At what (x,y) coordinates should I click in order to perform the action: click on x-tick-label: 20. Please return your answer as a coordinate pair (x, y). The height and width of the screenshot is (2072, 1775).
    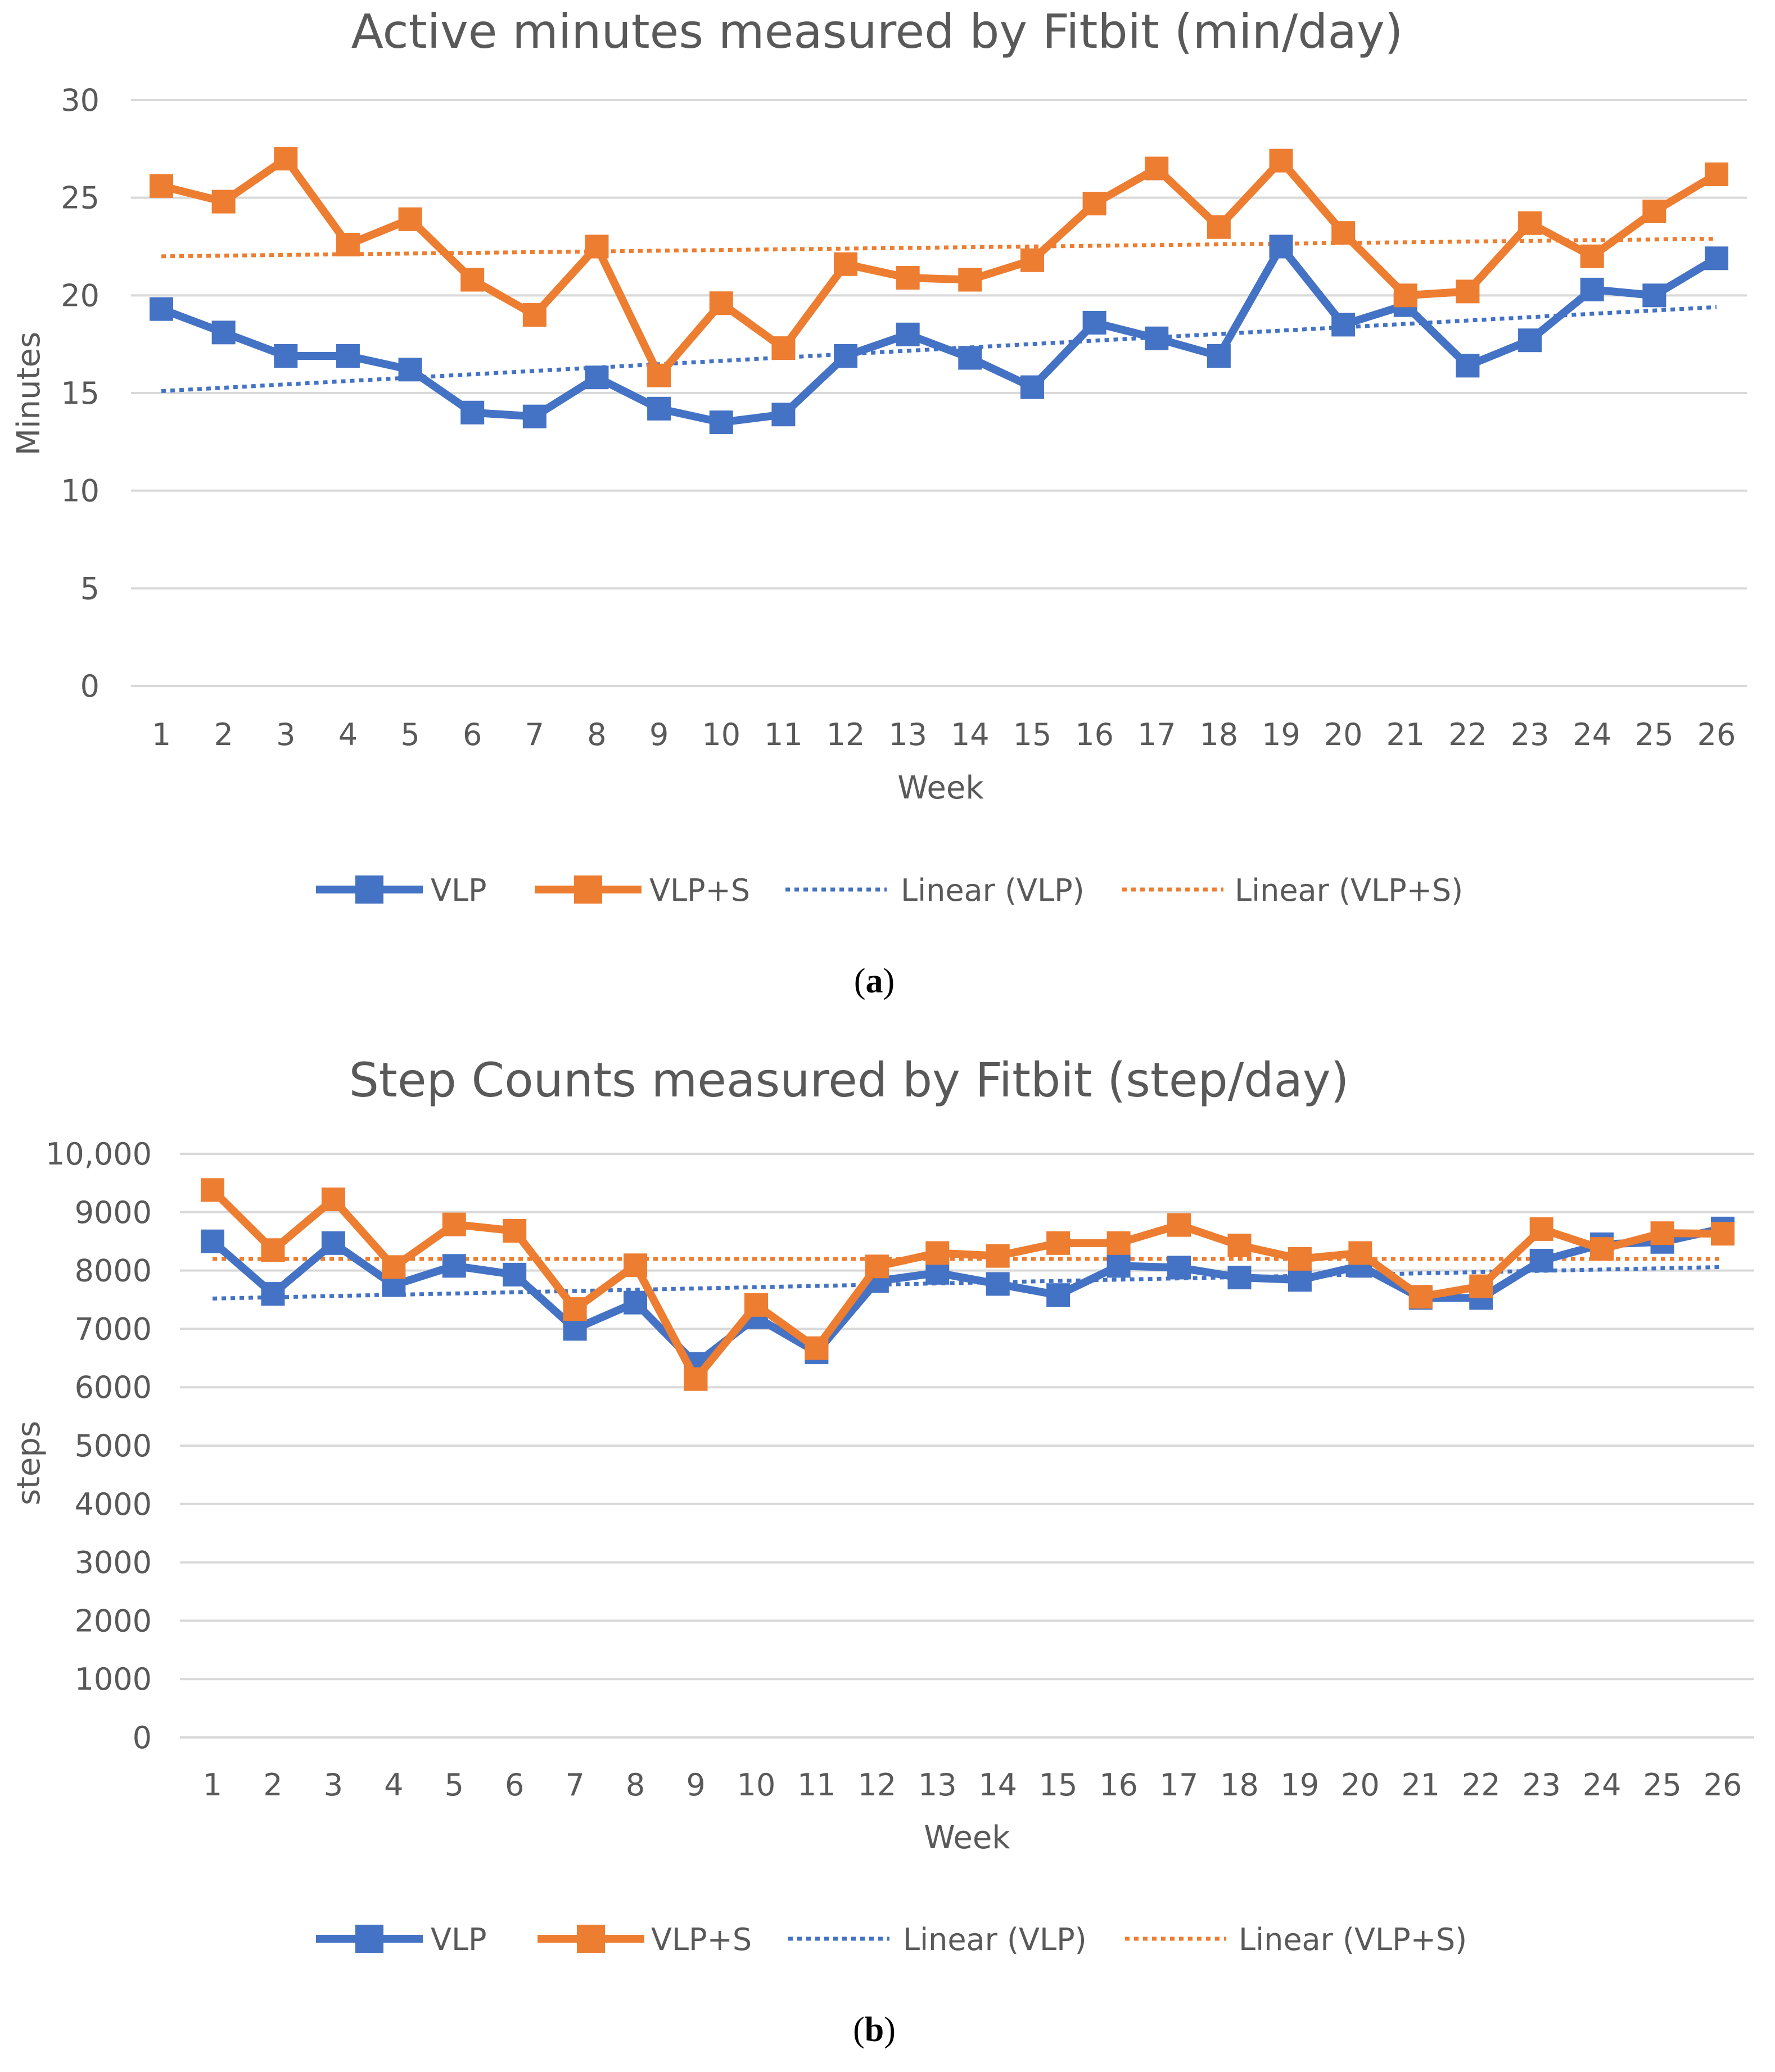
    Looking at the image, I should click on (1344, 734).